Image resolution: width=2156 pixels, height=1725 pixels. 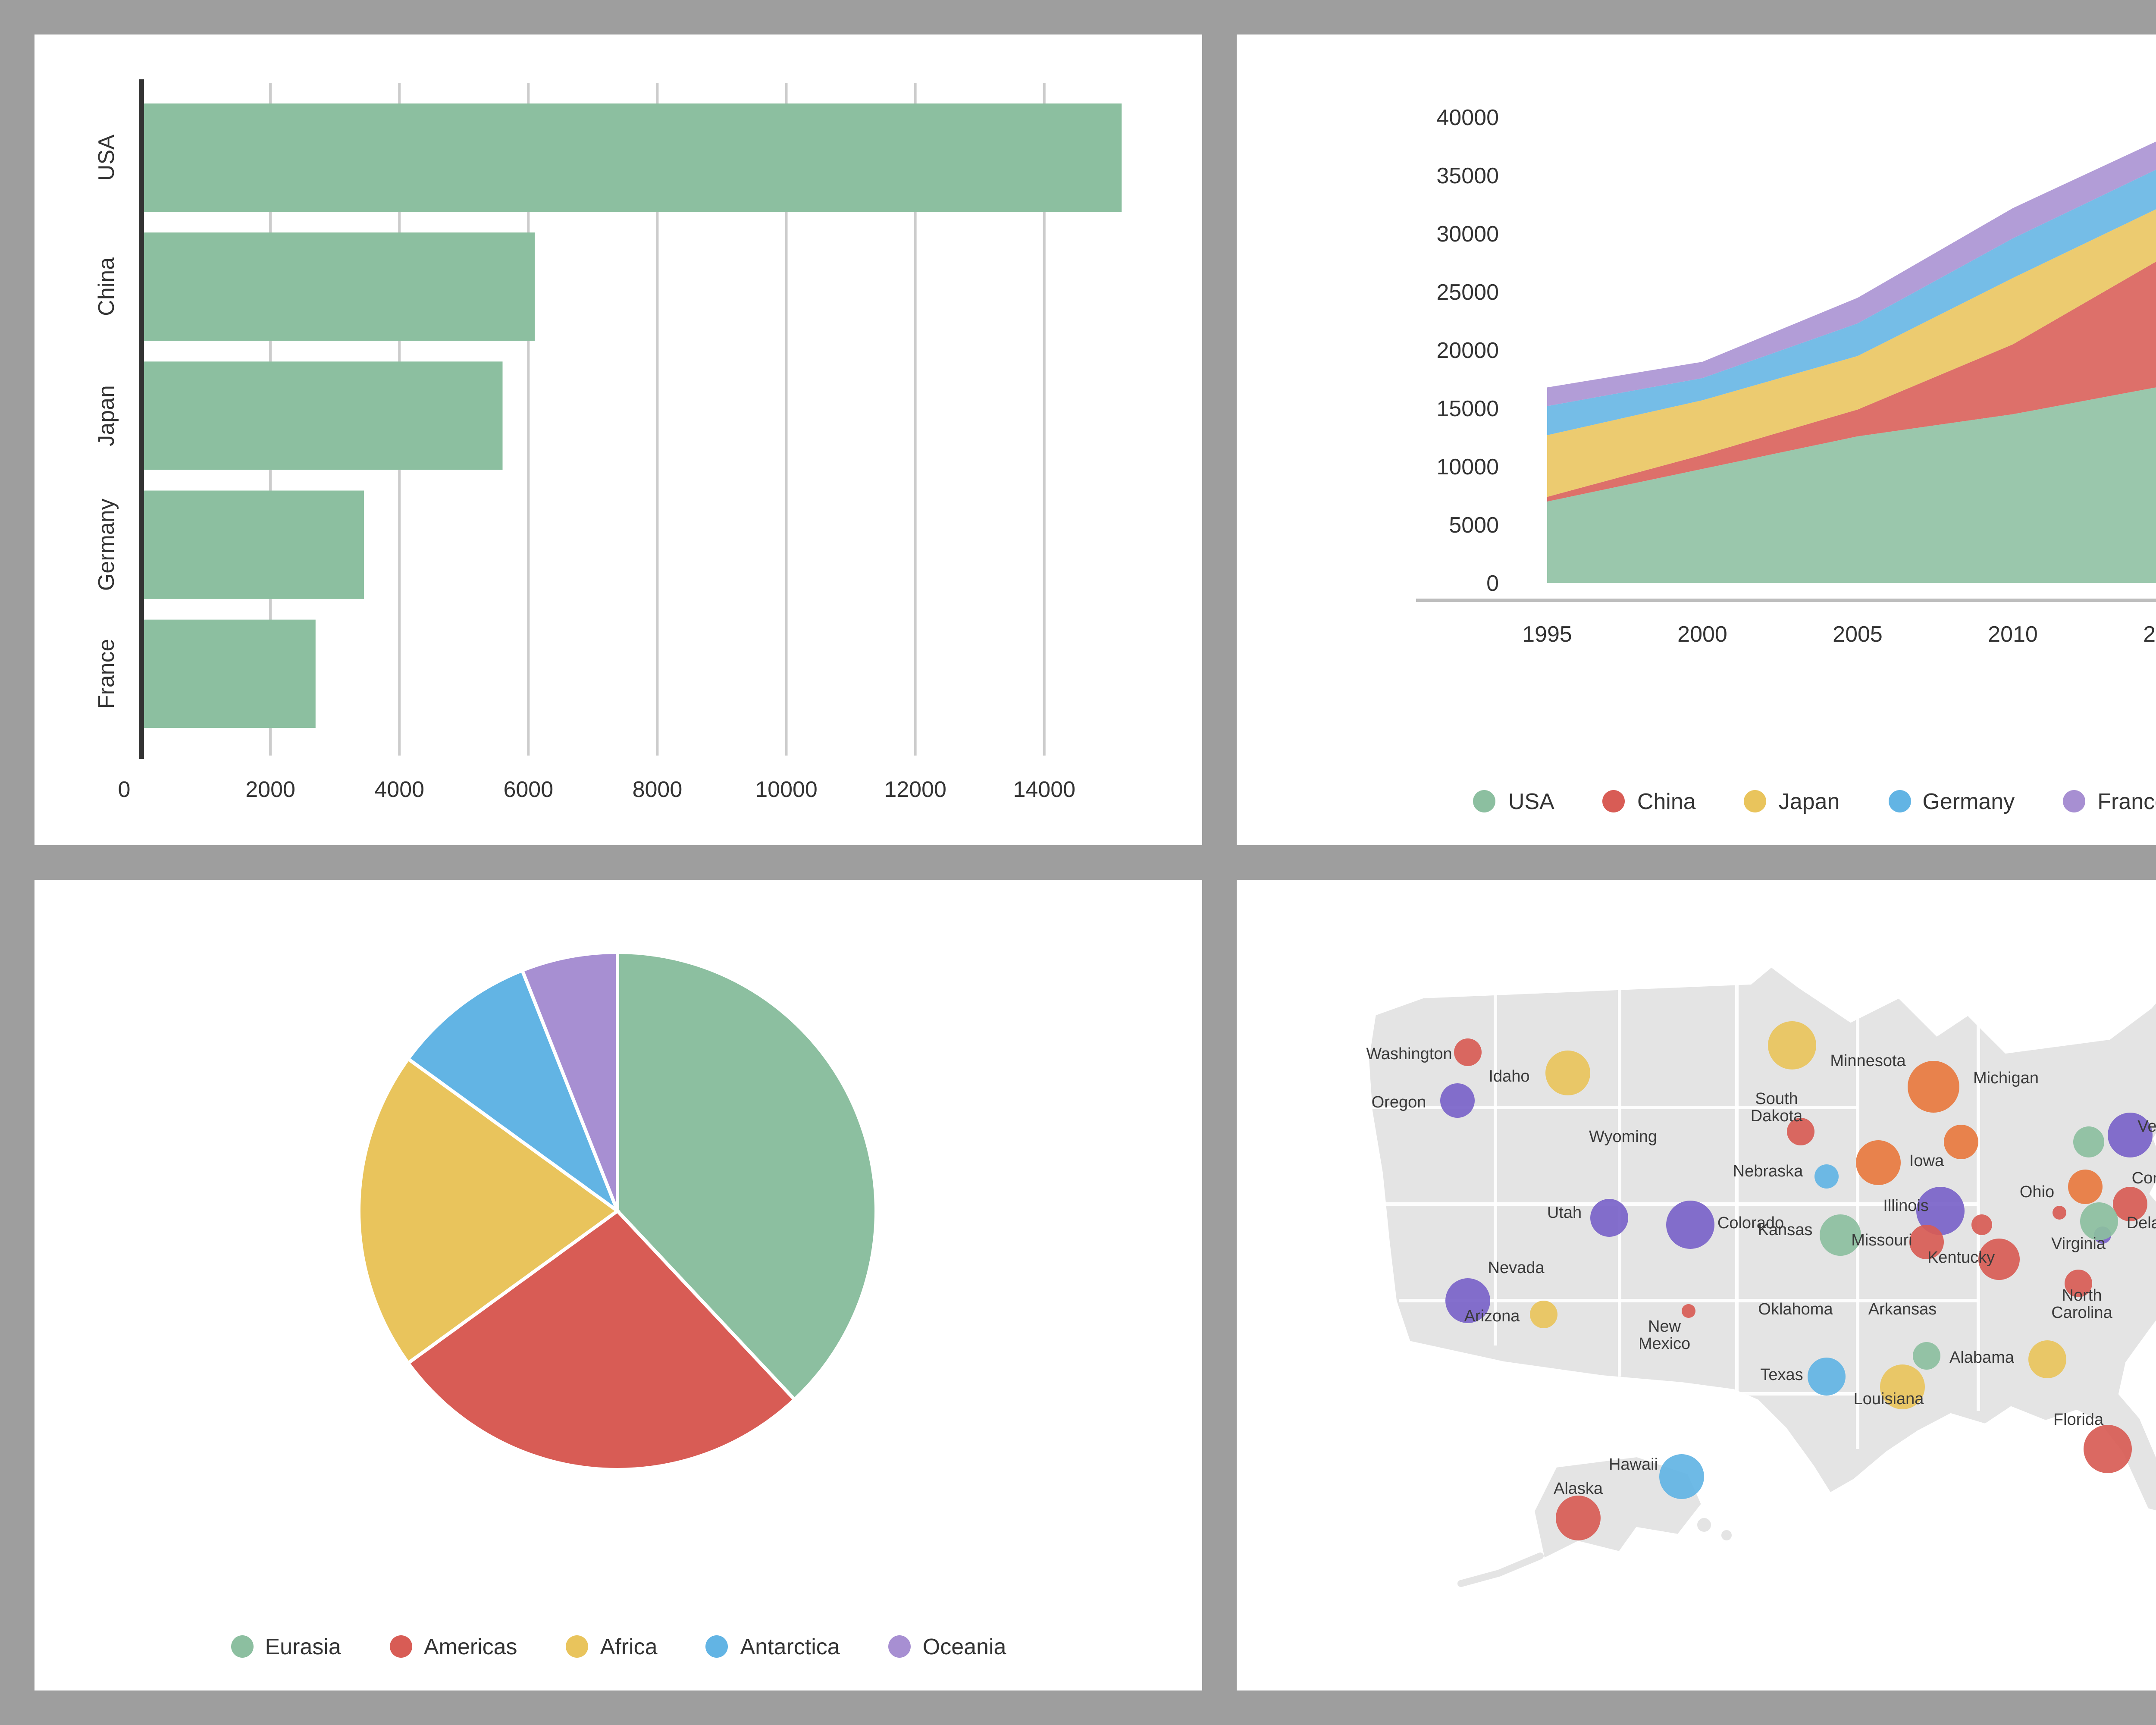 I want to click on bar-germany, so click(x=252, y=545).